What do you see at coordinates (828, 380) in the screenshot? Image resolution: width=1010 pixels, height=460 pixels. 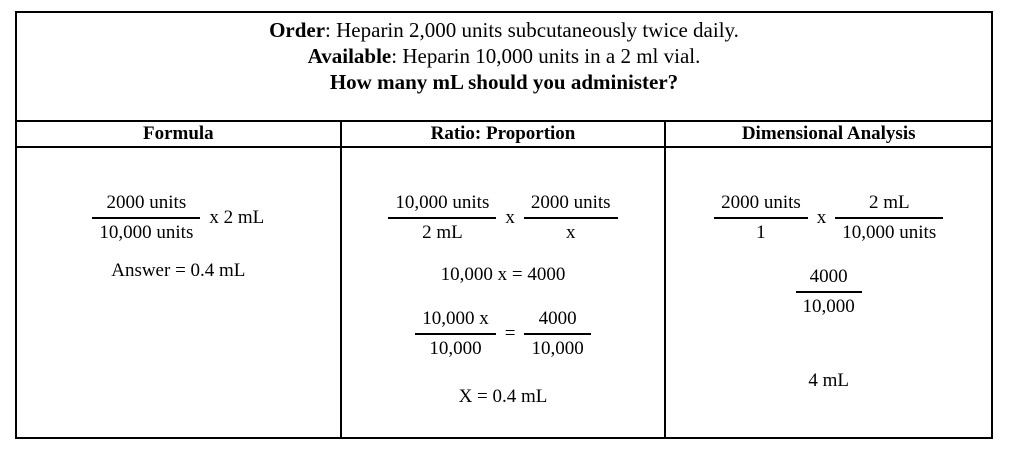 I see `dimensional-answer: 4 mL` at bounding box center [828, 380].